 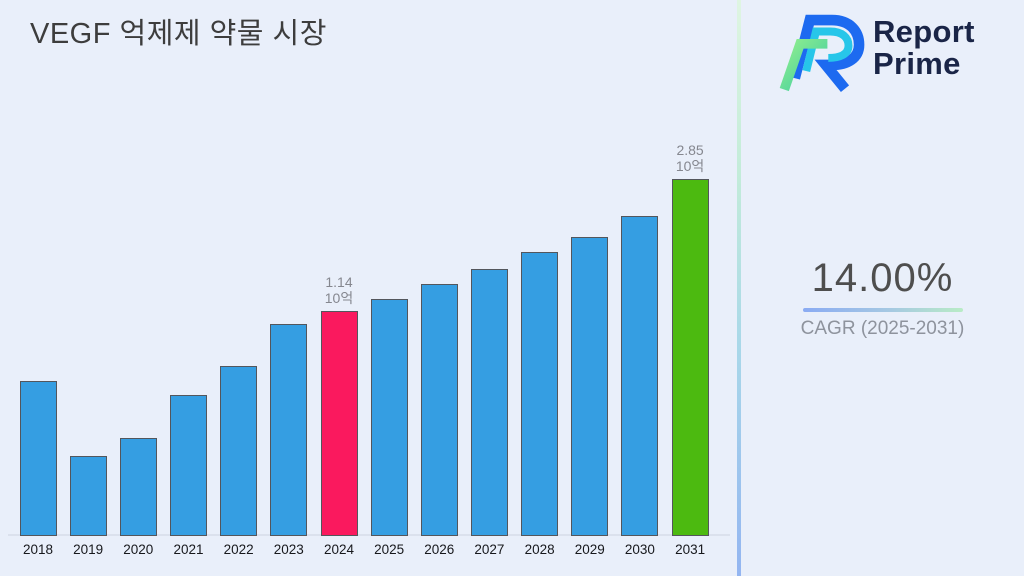 What do you see at coordinates (188, 465) in the screenshot?
I see `bar-2021` at bounding box center [188, 465].